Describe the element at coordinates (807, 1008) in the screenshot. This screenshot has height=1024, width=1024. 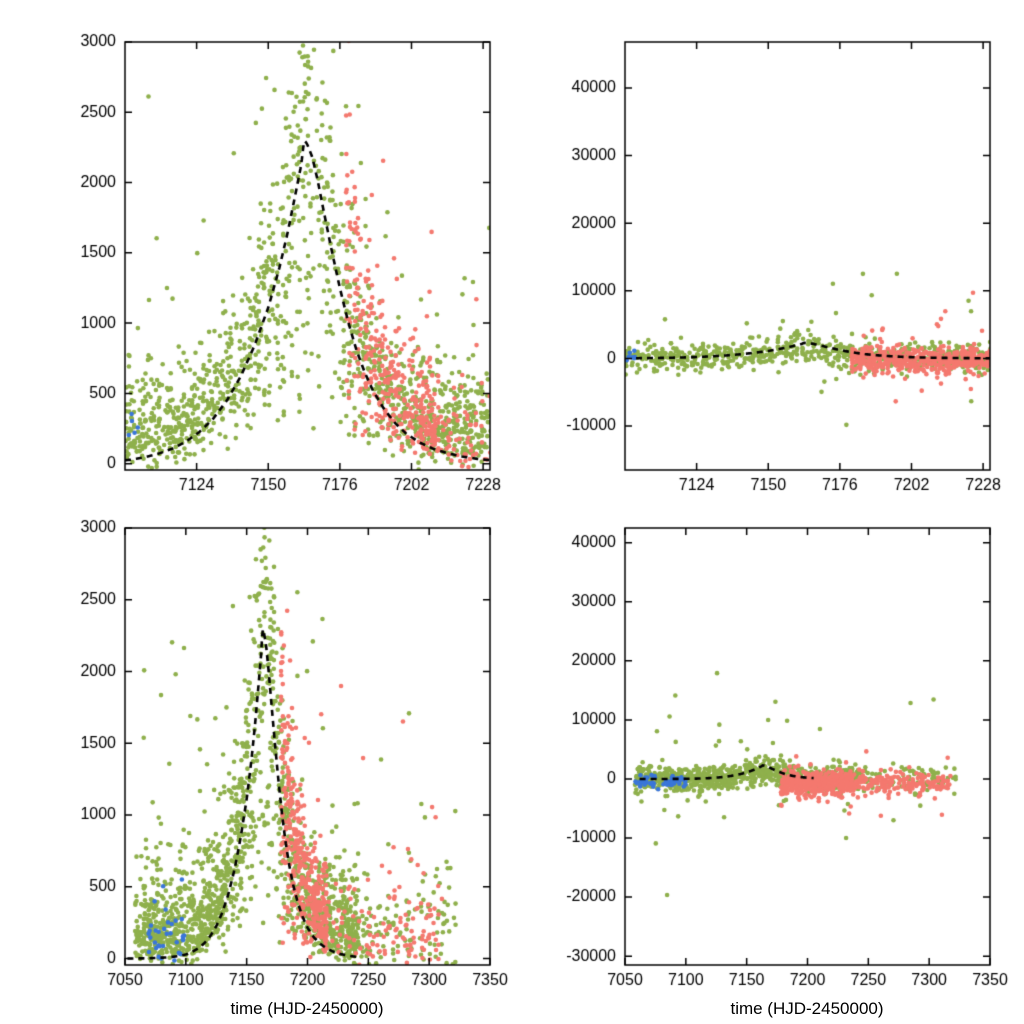
I see `x-axis-label-right: time (HJD-2450000)` at that location.